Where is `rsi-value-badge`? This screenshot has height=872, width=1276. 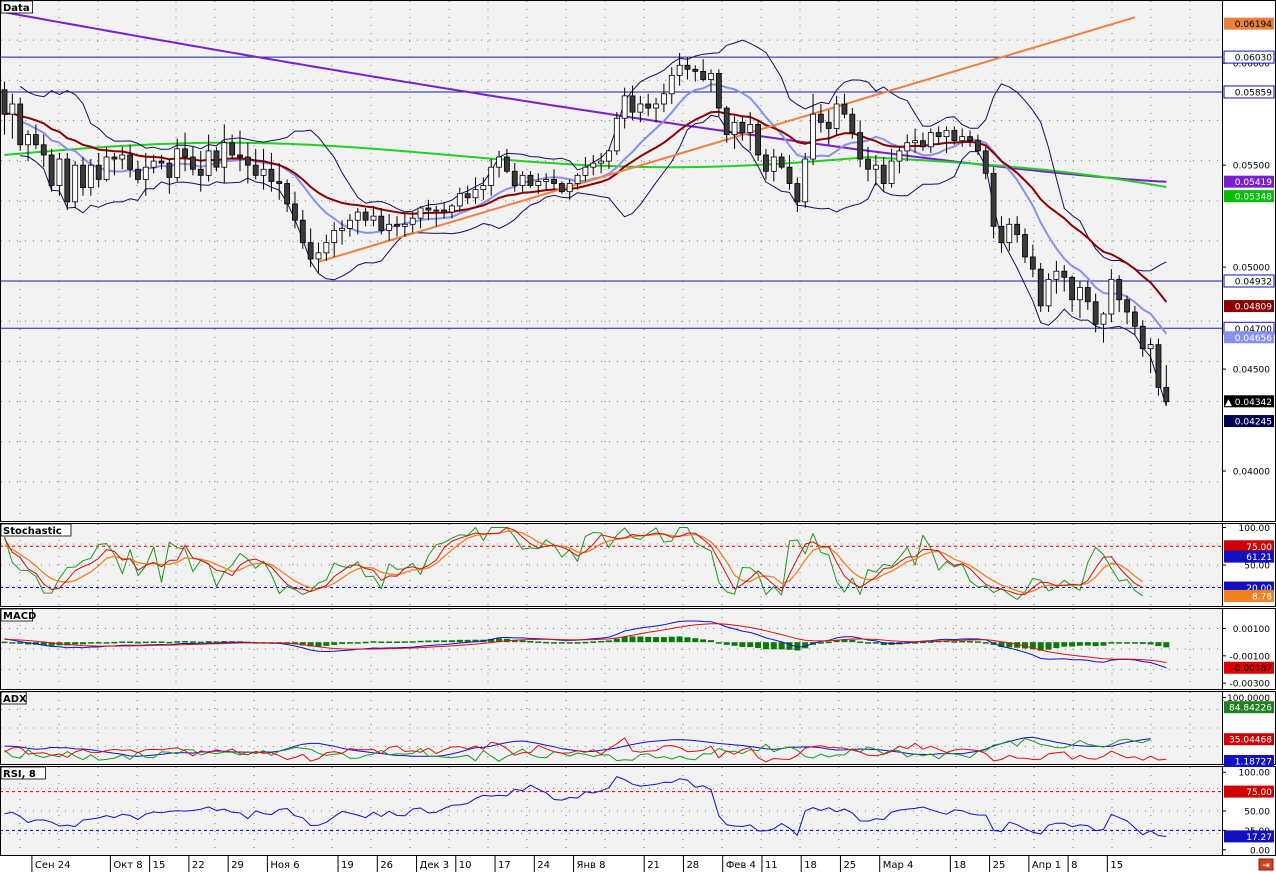 rsi-value-badge is located at coordinates (1249, 836).